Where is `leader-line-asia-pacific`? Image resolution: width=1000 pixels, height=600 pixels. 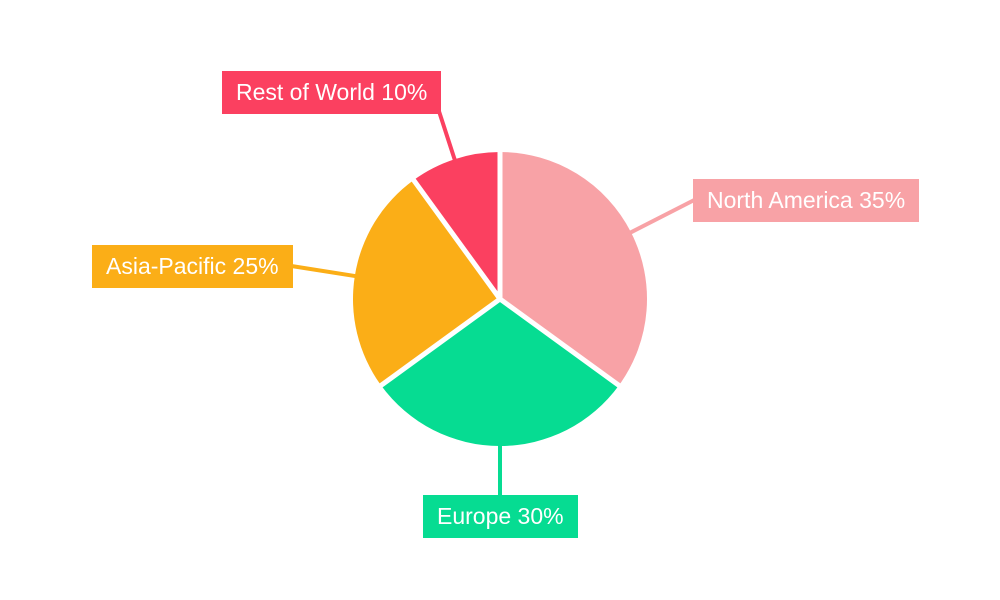
leader-line-asia-pacific is located at coordinates (324, 271).